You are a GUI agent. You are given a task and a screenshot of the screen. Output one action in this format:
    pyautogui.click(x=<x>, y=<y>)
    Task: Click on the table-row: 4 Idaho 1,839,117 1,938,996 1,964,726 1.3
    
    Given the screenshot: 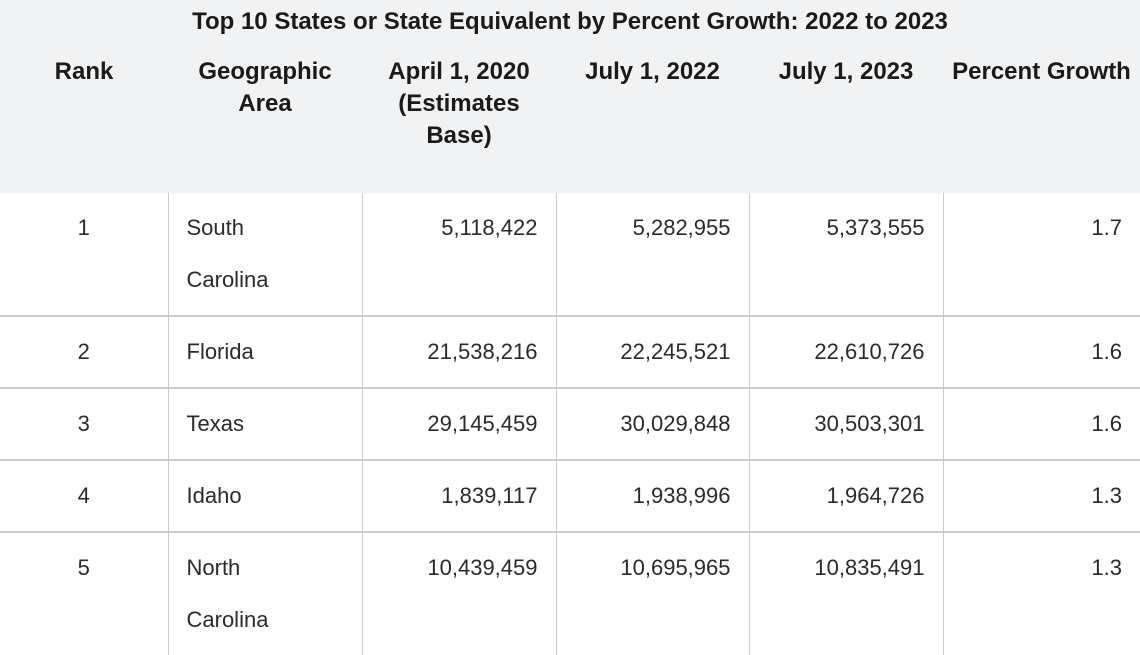 What is the action you would take?
    pyautogui.click(x=570, y=495)
    